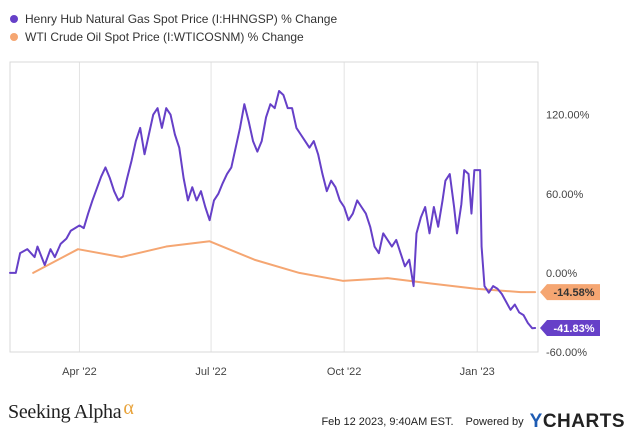  What do you see at coordinates (128, 408) in the screenshot?
I see `alpha-symbol: α` at bounding box center [128, 408].